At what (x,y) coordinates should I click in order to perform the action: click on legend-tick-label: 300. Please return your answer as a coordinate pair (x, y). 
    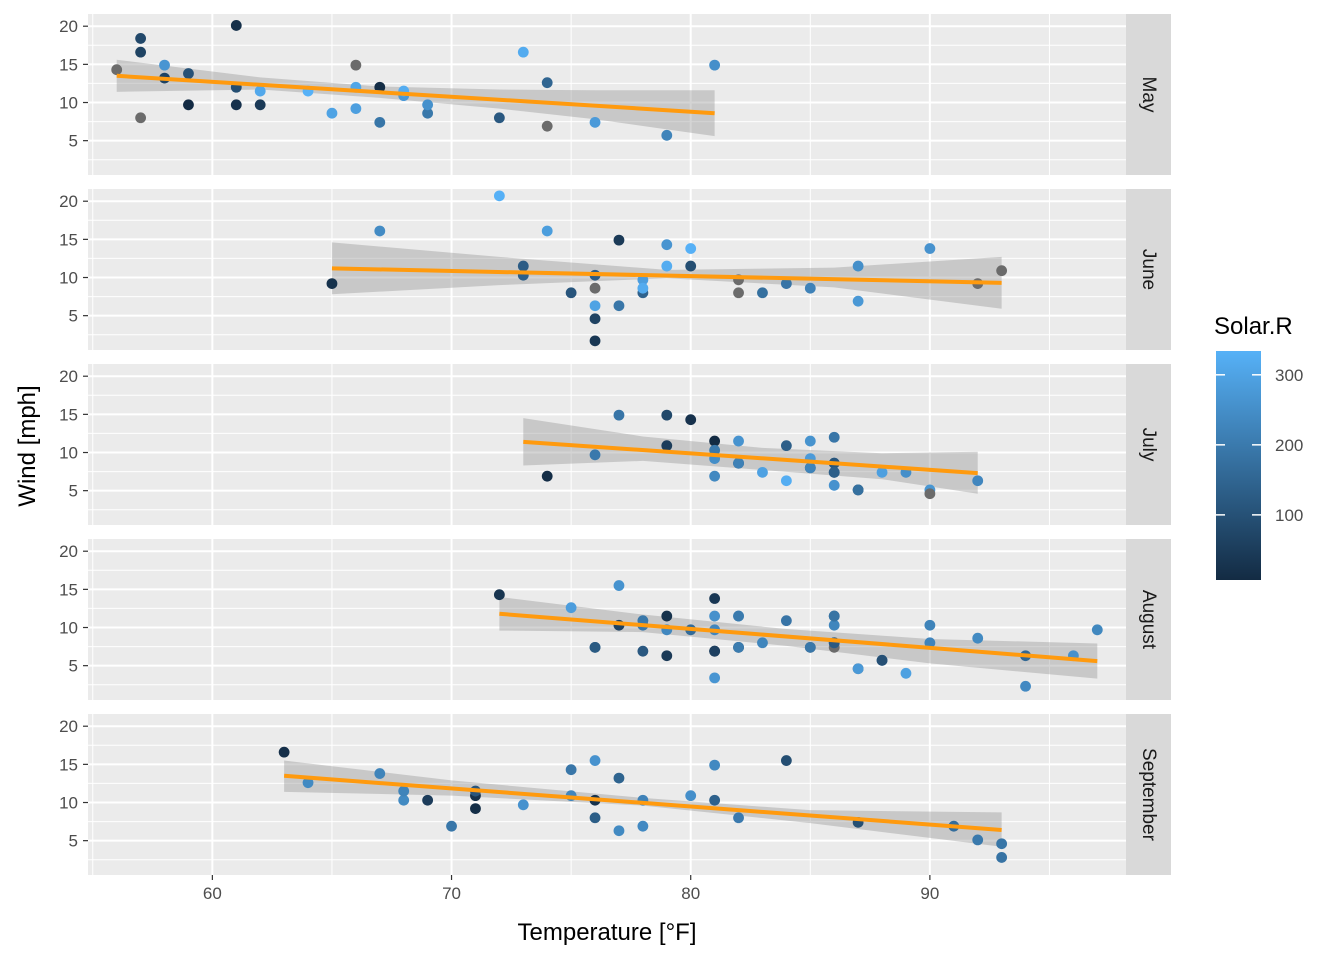
    Looking at the image, I should click on (1289, 375).